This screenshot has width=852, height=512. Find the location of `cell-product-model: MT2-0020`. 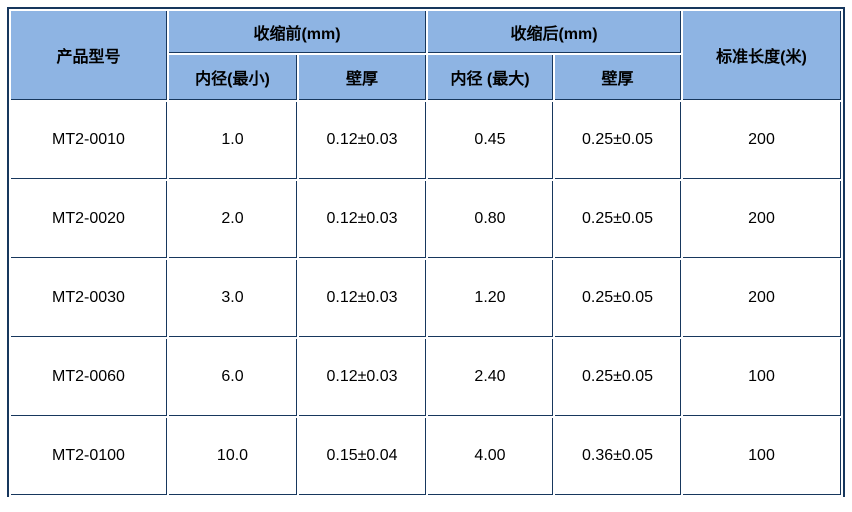

cell-product-model: MT2-0020 is located at coordinates (89, 219).